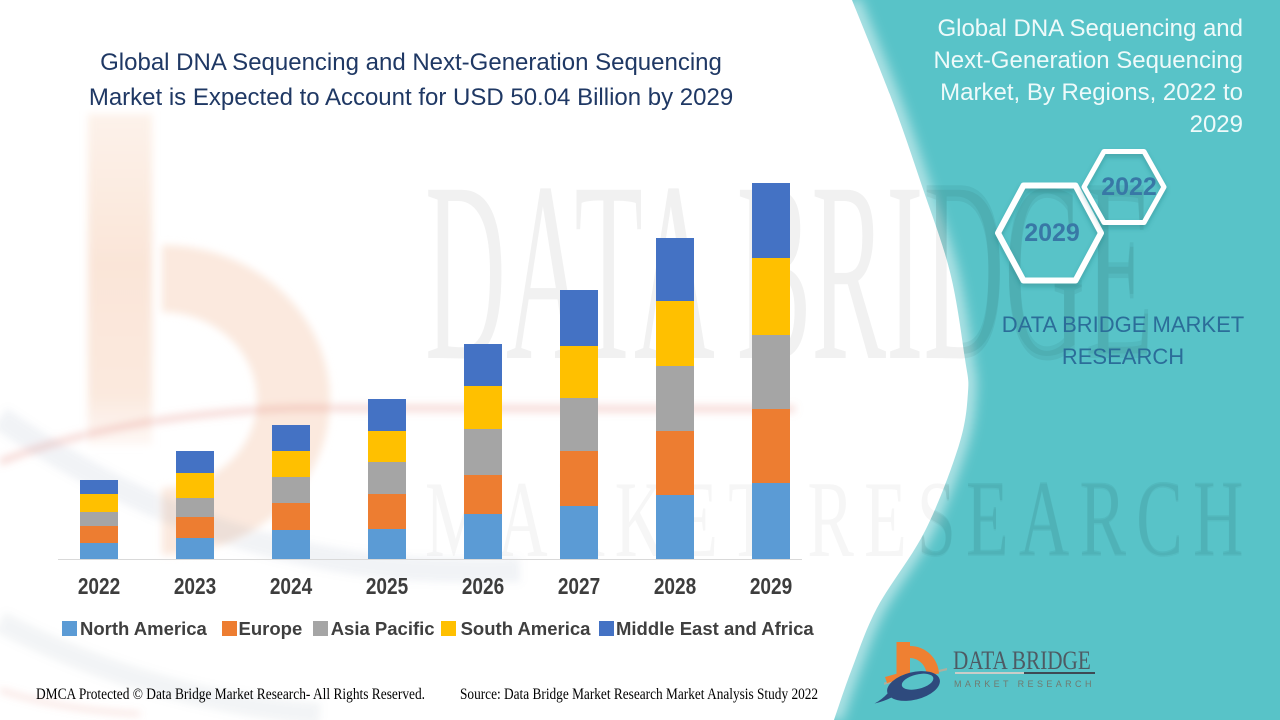 This screenshot has height=720, width=1280. Describe the element at coordinates (1024, 684) in the screenshot. I see `svg-text: MARKET RESEARCH` at that location.